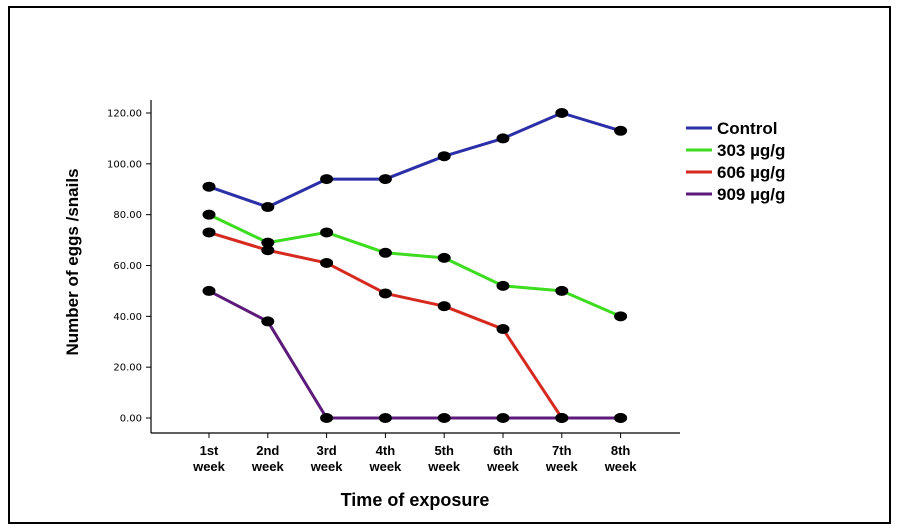 Image resolution: width=901 pixels, height=532 pixels. I want to click on legend-item: 909 µg/g, so click(735, 194).